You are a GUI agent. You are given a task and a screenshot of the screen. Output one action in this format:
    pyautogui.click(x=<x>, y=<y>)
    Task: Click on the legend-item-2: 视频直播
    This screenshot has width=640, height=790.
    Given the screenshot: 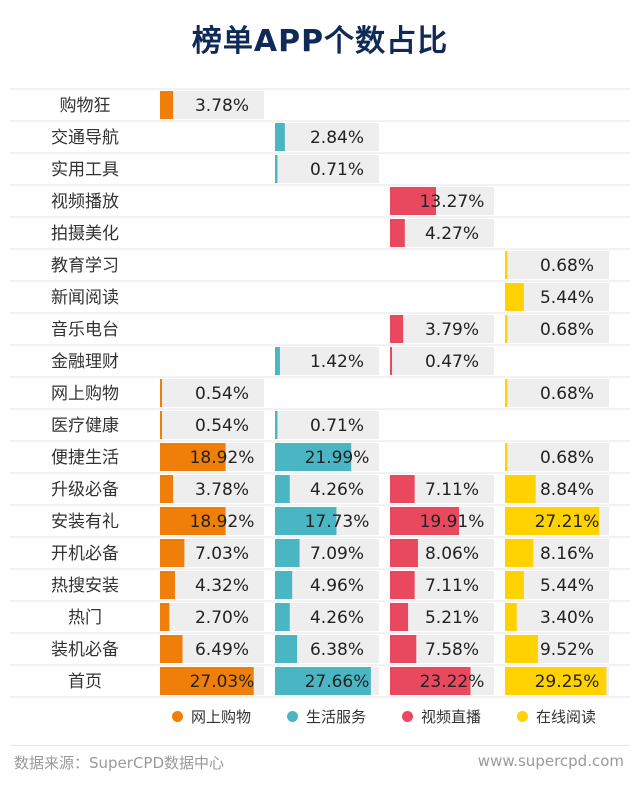 What is the action you would take?
    pyautogui.click(x=441, y=716)
    